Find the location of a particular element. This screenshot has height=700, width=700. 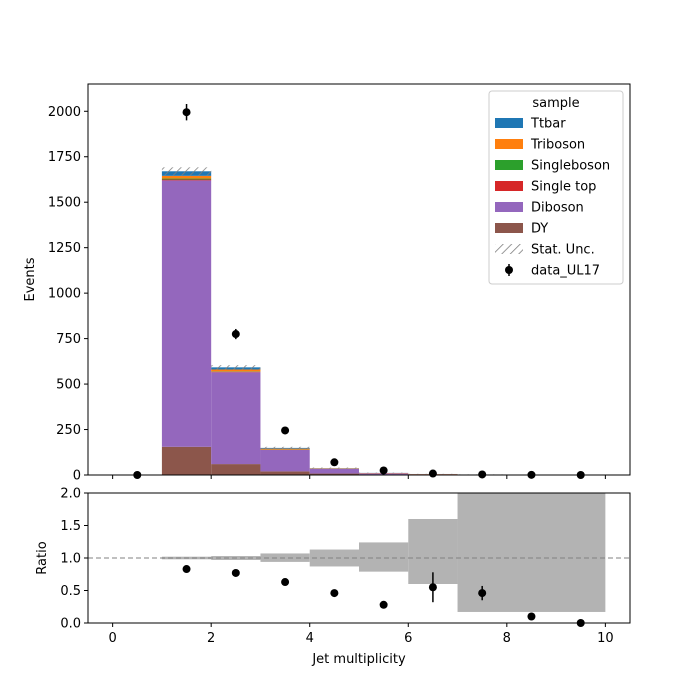

x-tick-label: 2 is located at coordinates (211, 638).